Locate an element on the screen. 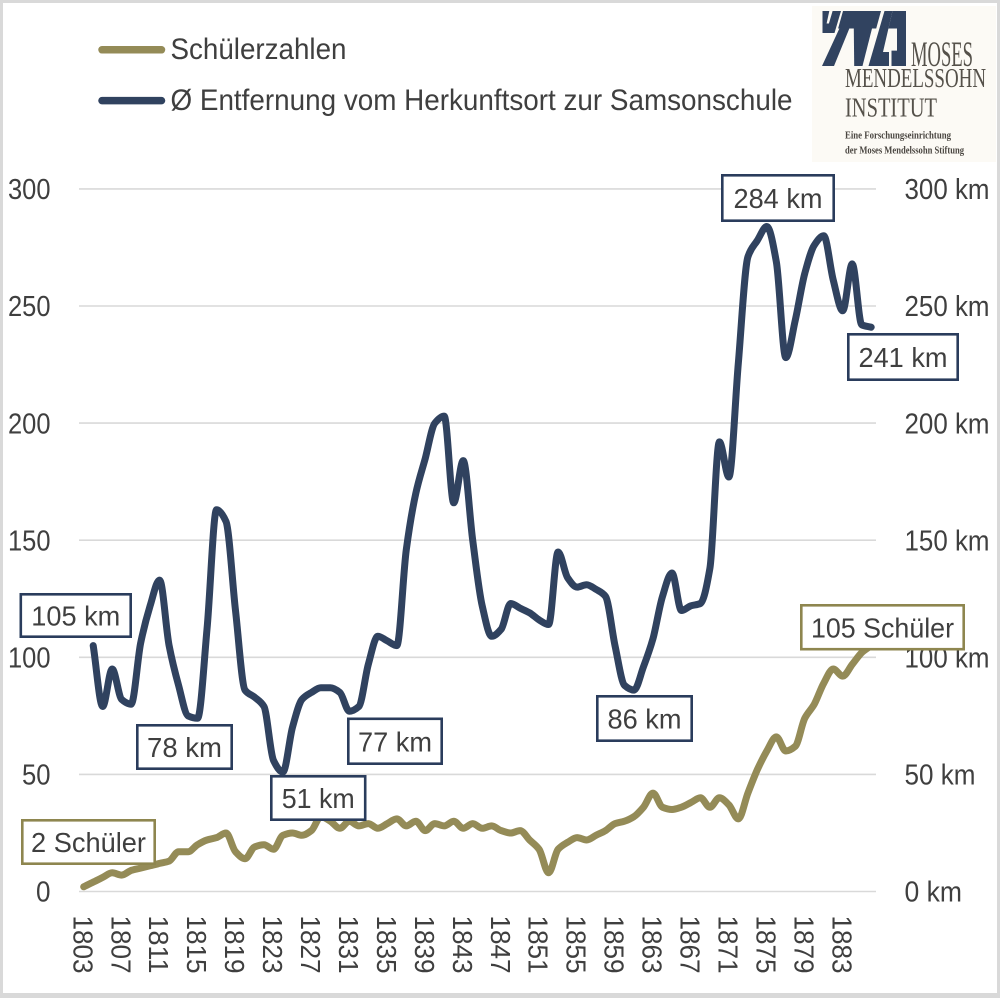 The width and height of the screenshot is (1000, 998). svg-text: 105 Schüler is located at coordinates (882, 628).